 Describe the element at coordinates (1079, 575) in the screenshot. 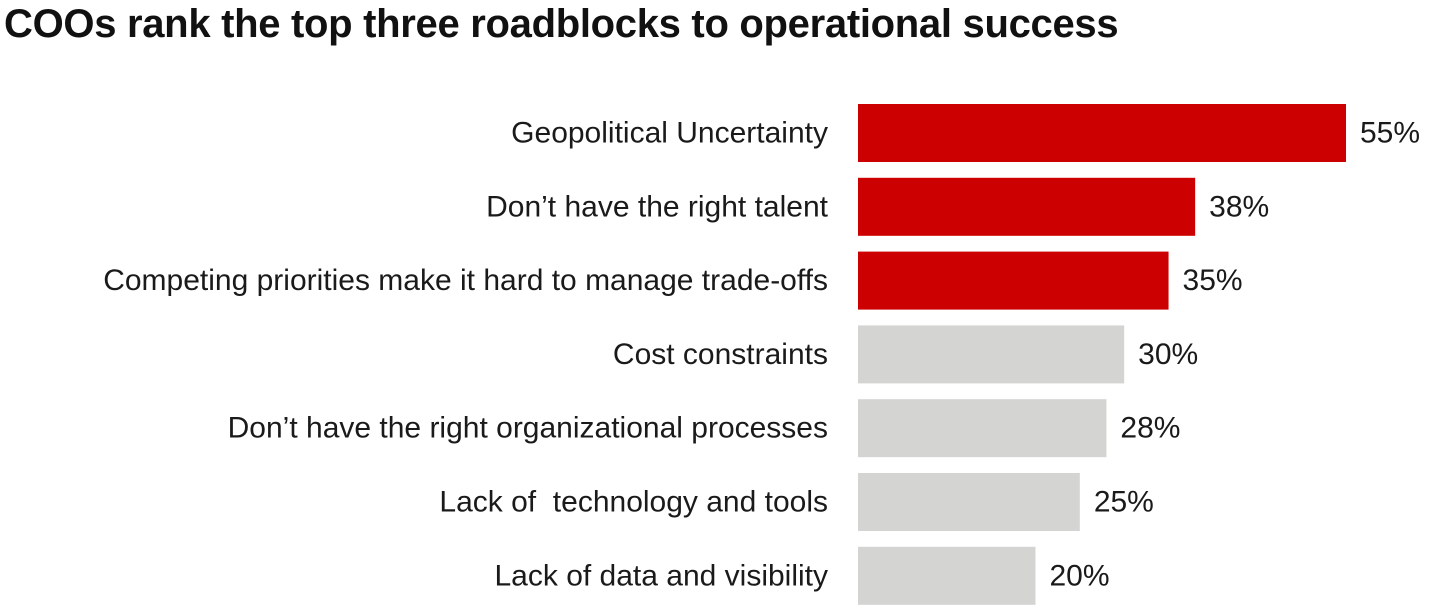

I see `value-label: 20%` at that location.